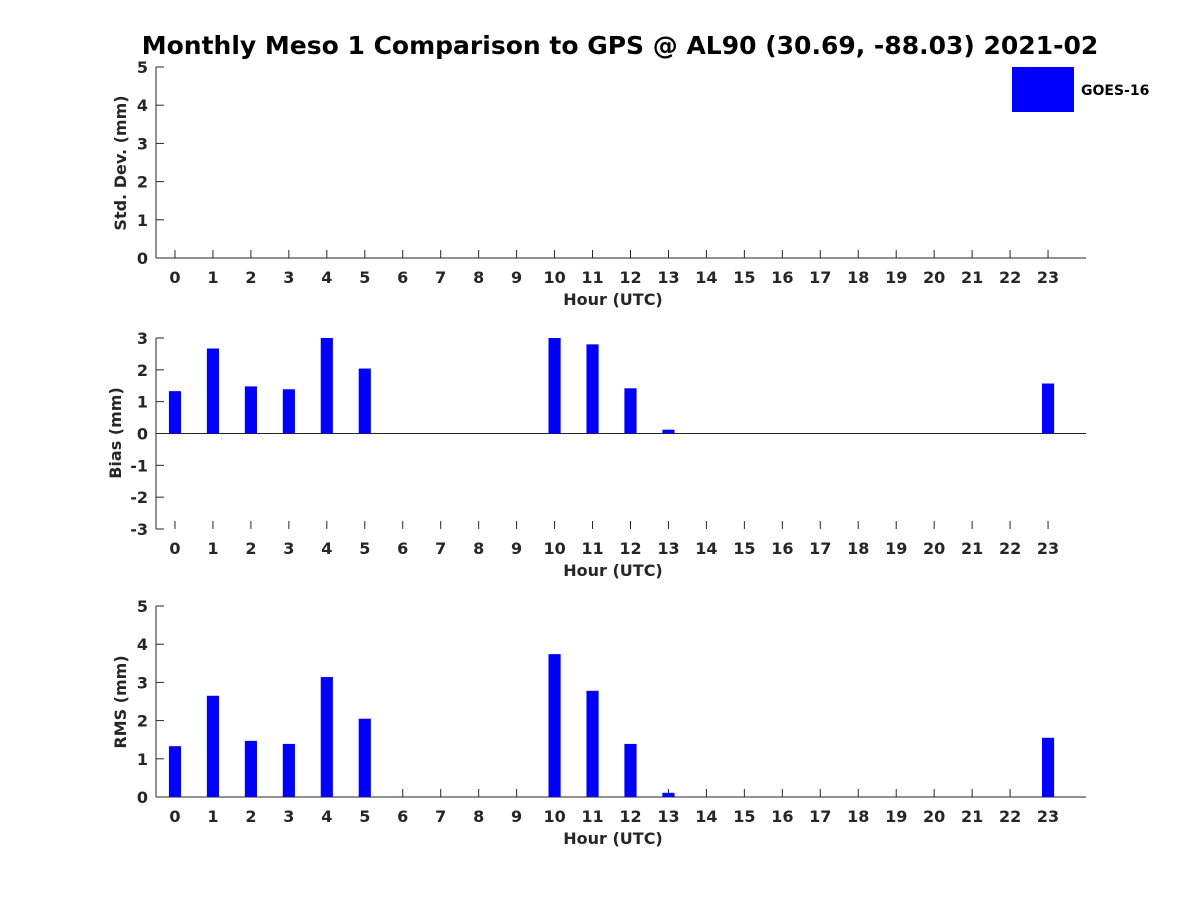  What do you see at coordinates (139, 465) in the screenshot?
I see `y-tick-label: -1` at bounding box center [139, 465].